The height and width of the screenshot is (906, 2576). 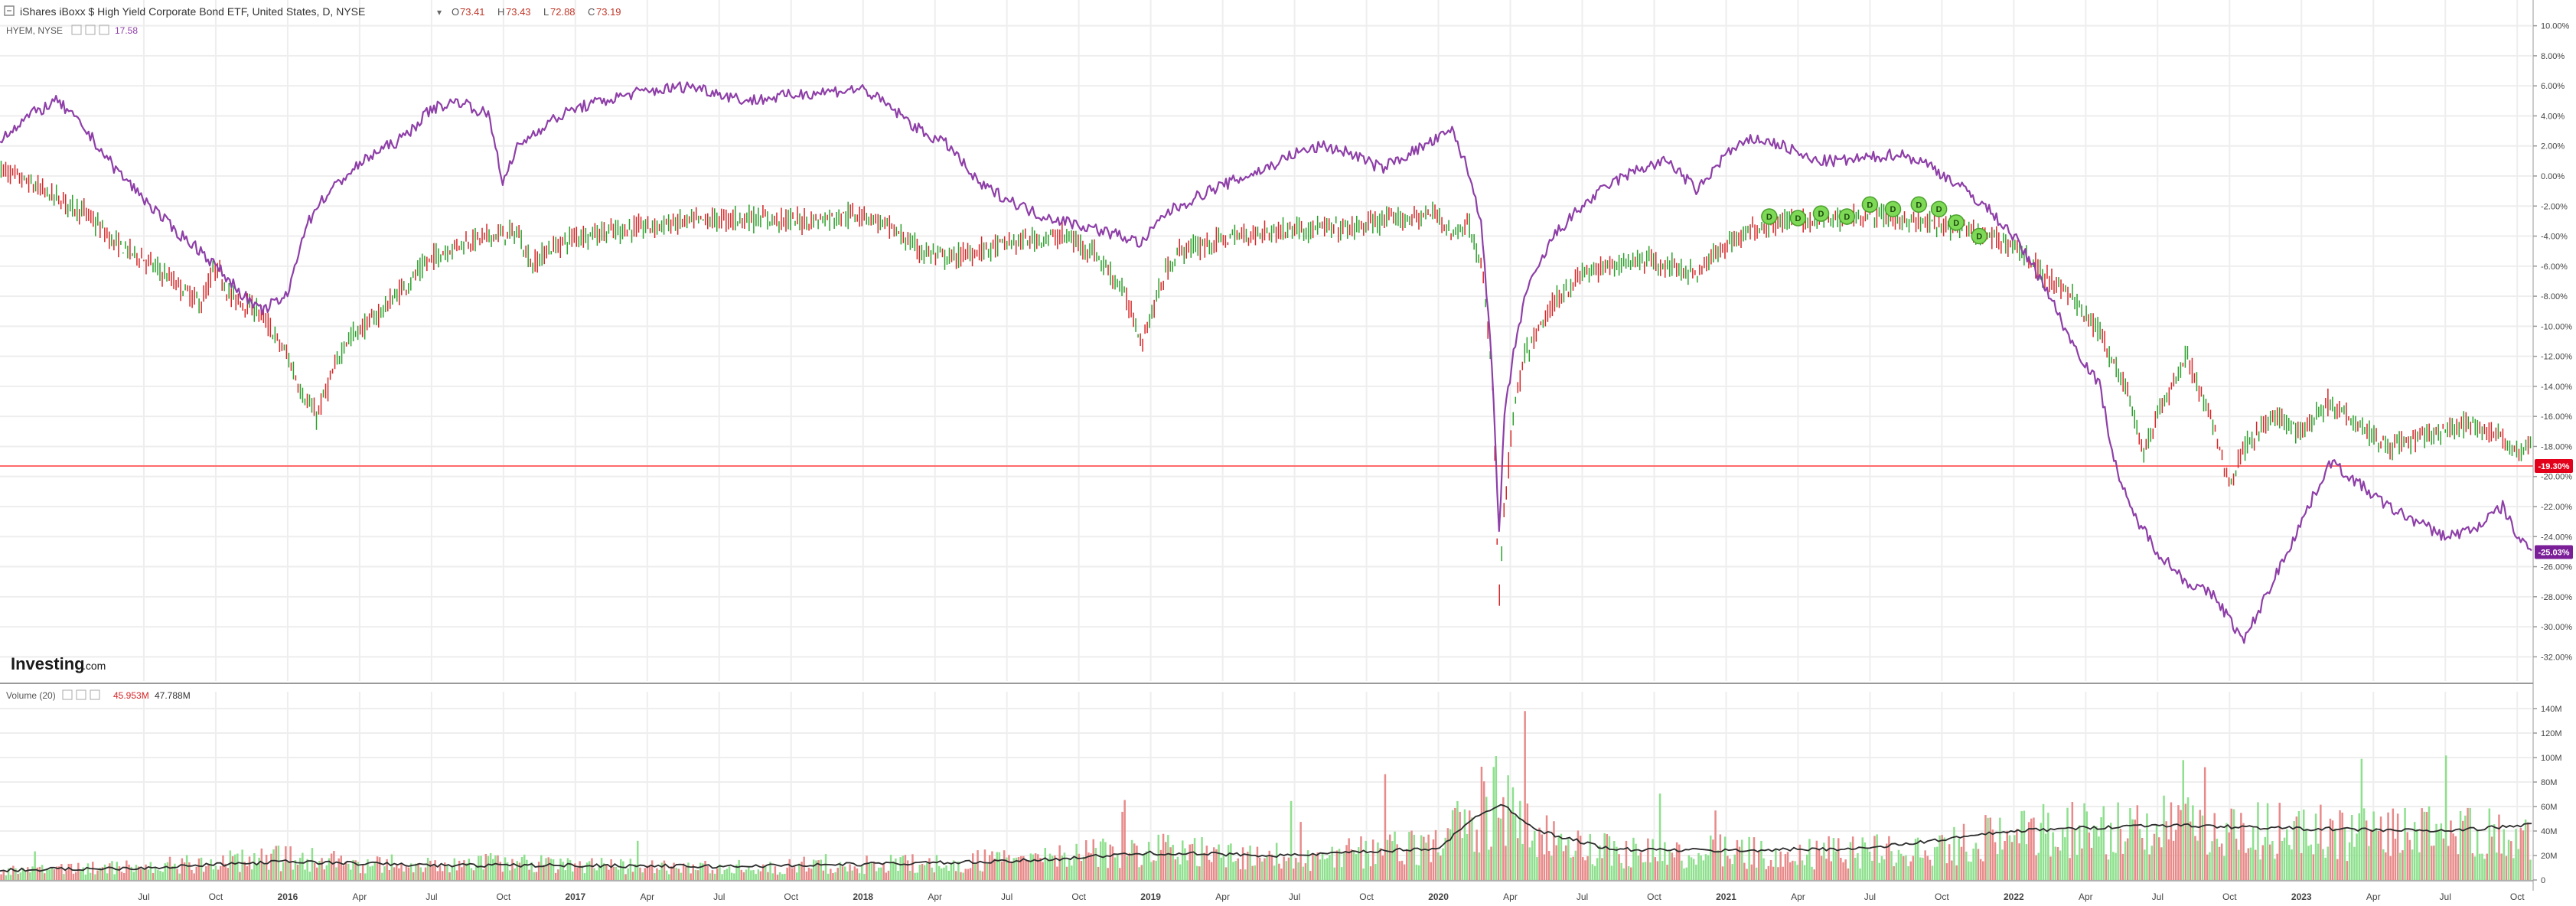 What do you see at coordinates (439, 12) in the screenshot?
I see `chevron-down-icon: ▾` at bounding box center [439, 12].